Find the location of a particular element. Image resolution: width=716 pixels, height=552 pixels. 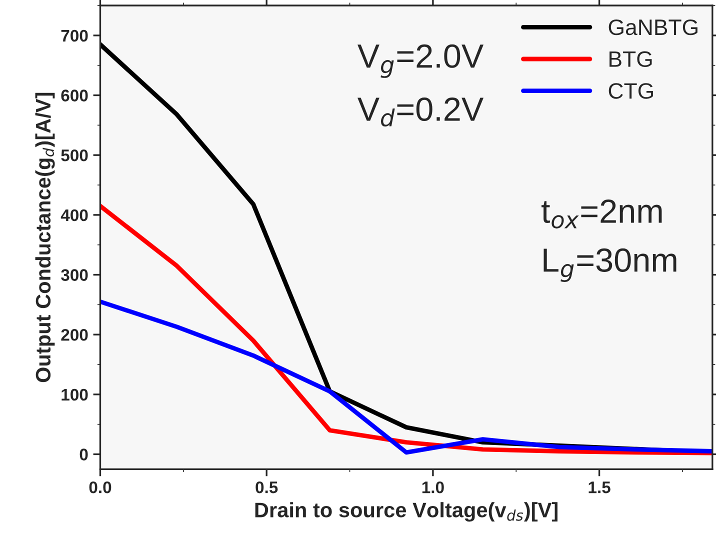

y-tick-label: 700 is located at coordinates (74, 36).